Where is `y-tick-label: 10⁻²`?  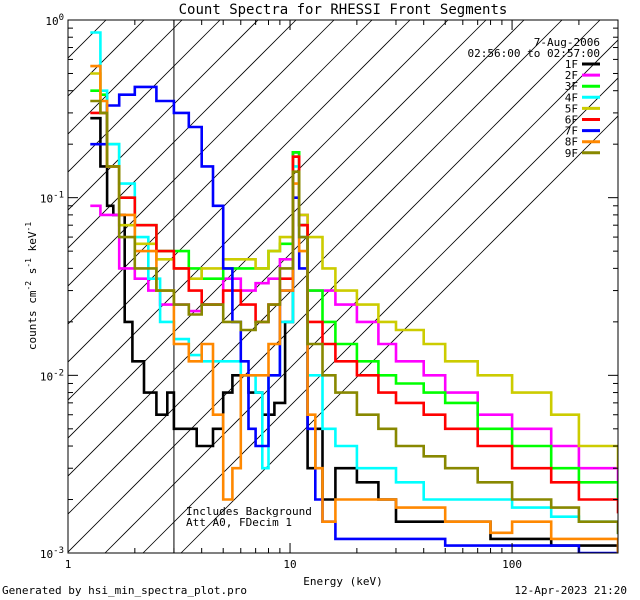 y-tick-label: 10⁻² is located at coordinates (52, 375).